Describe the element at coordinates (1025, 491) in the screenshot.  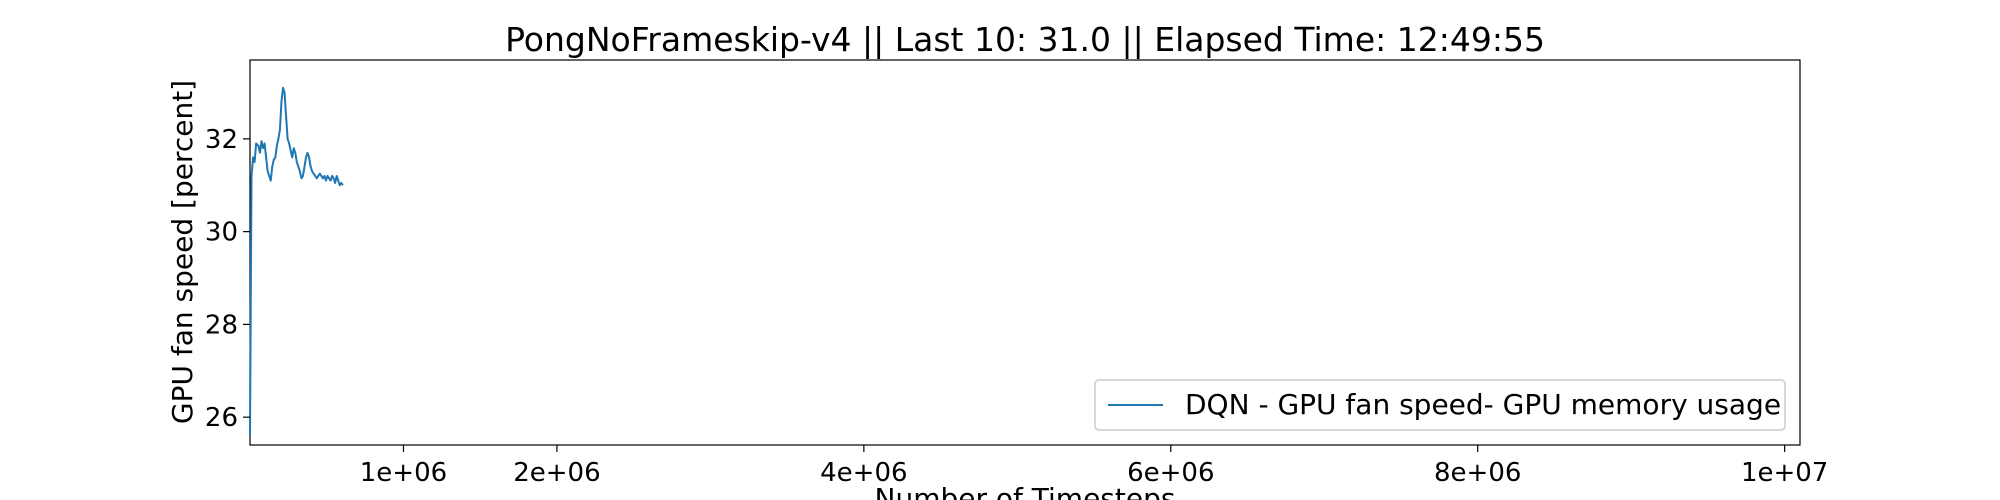
I see `x-axis-label: Number of Timesteps` at that location.